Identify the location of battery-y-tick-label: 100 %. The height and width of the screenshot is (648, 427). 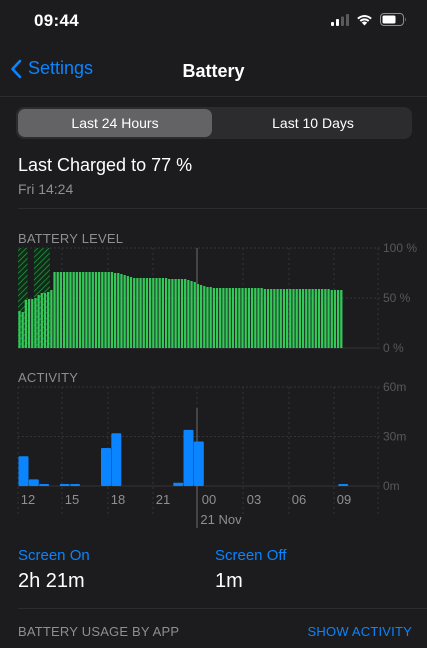
(400, 248).